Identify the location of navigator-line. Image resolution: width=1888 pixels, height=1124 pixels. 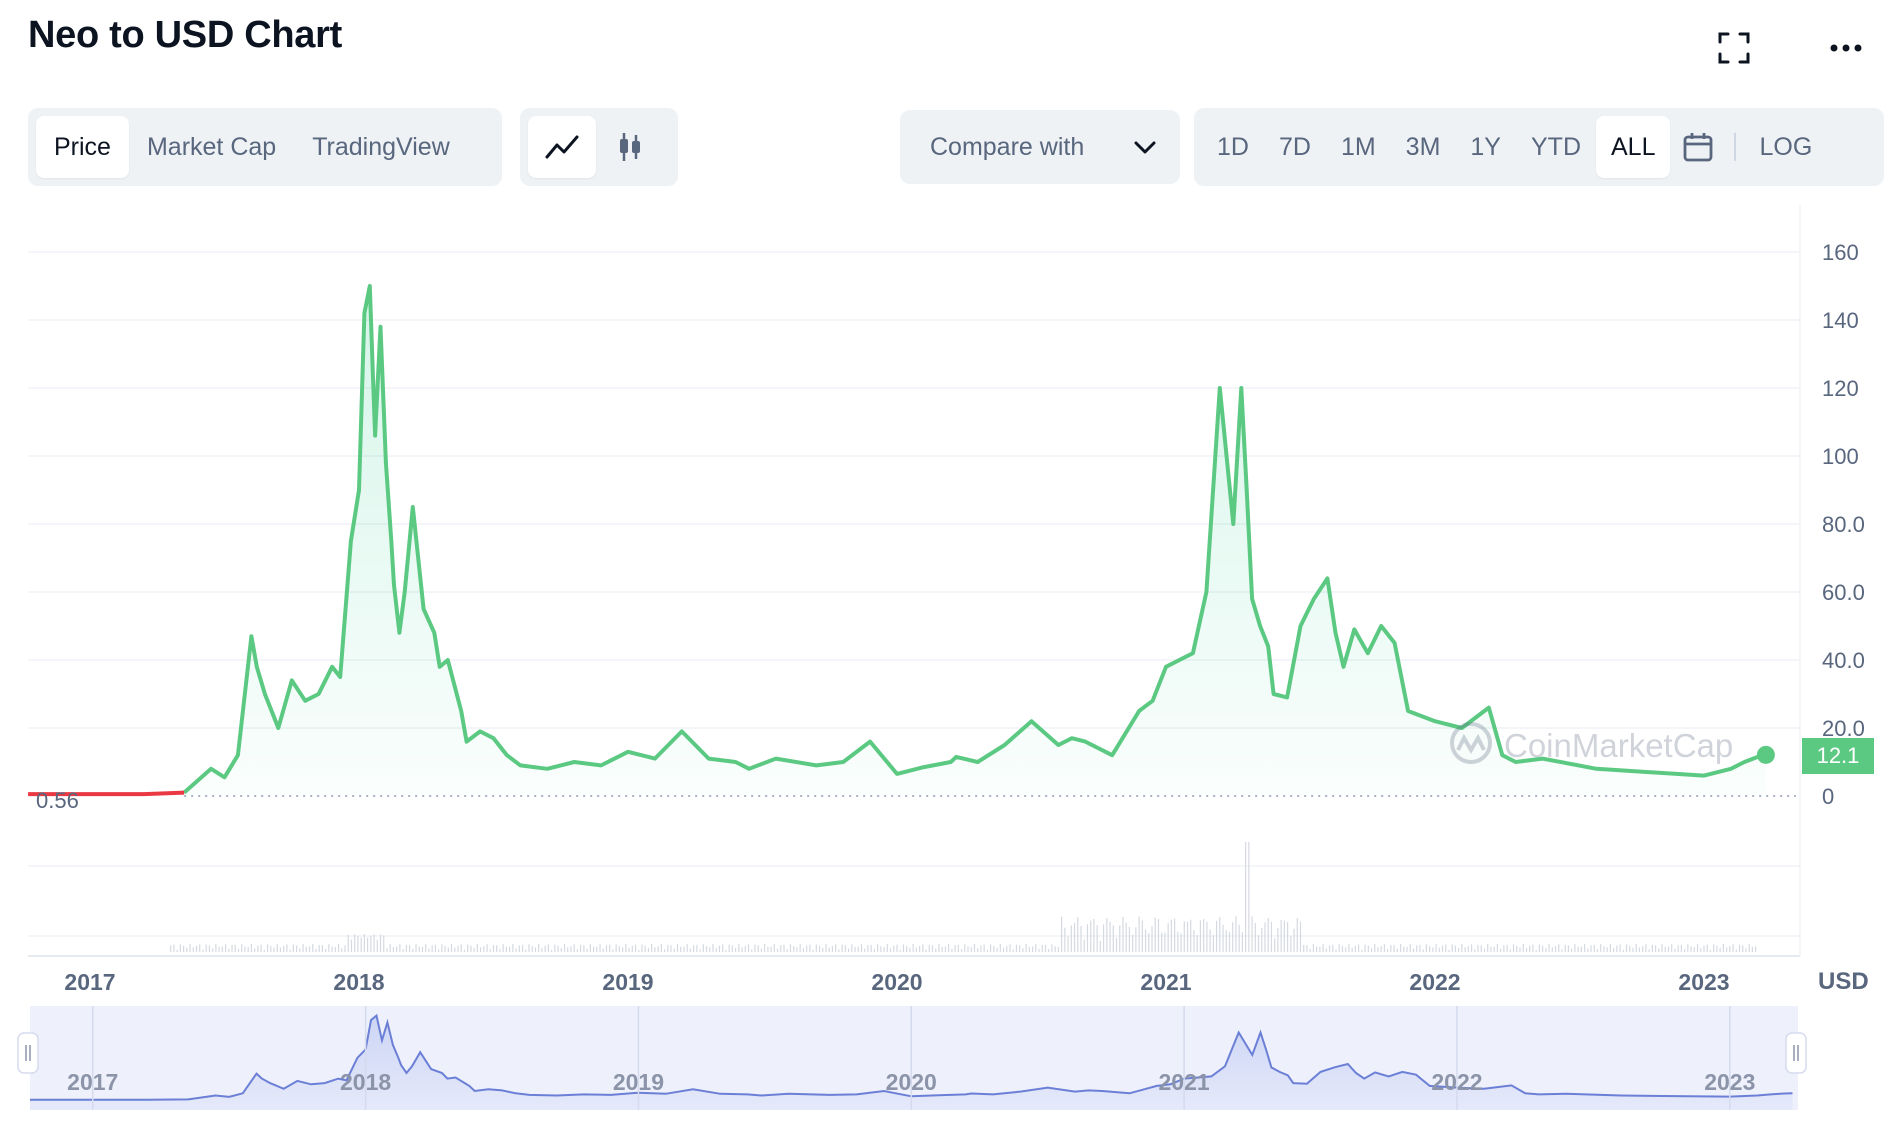
(911, 1057).